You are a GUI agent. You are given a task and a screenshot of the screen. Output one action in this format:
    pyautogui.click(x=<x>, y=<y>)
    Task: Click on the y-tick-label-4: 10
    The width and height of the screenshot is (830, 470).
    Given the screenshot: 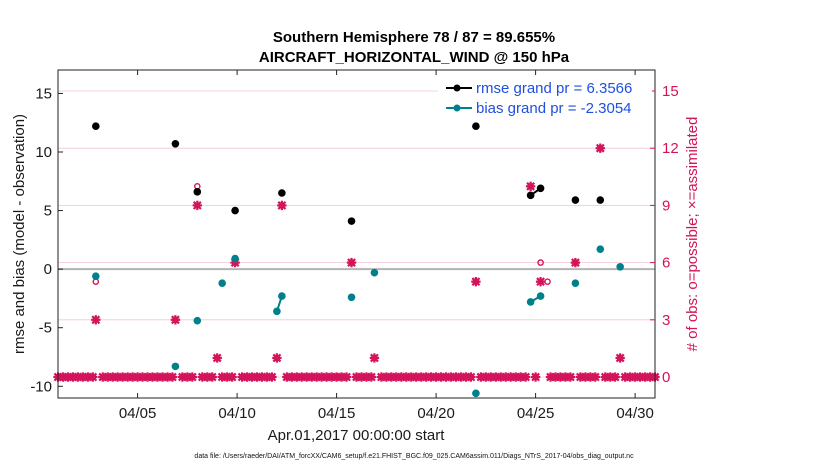 What is the action you would take?
    pyautogui.click(x=43, y=152)
    